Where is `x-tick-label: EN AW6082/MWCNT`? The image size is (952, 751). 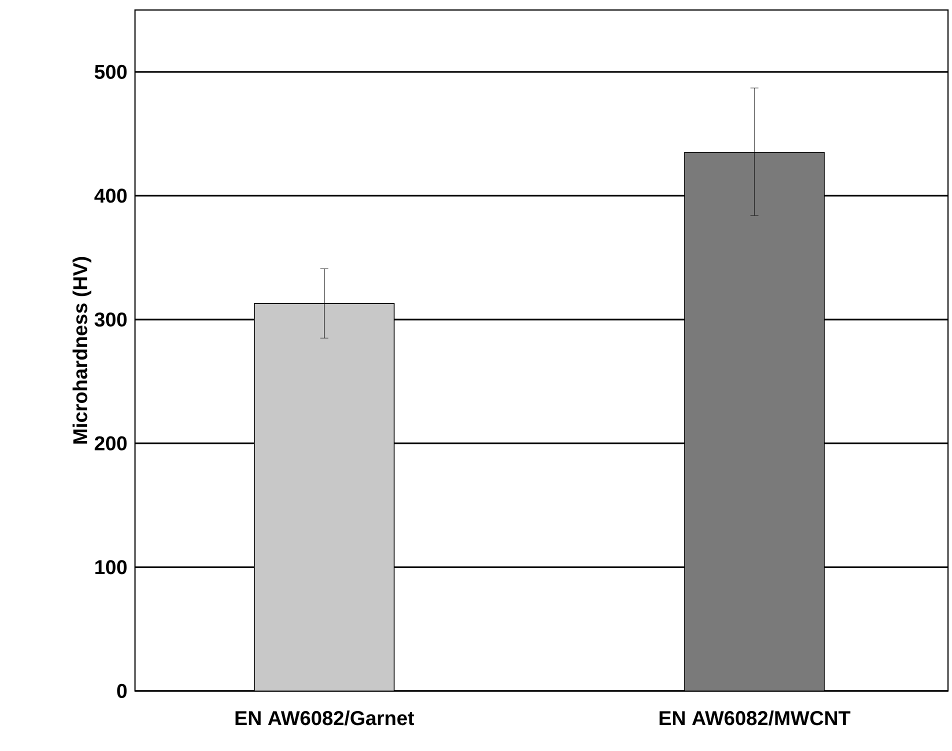 x-tick-label: EN AW6082/MWCNT is located at coordinates (755, 718).